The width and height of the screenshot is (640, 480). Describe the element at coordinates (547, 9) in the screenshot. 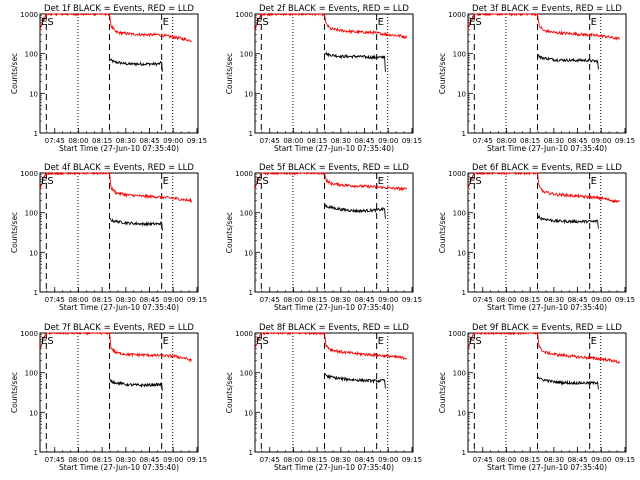

I see `panel-title: Det 3f BLACK = Events, RED = LLD` at that location.